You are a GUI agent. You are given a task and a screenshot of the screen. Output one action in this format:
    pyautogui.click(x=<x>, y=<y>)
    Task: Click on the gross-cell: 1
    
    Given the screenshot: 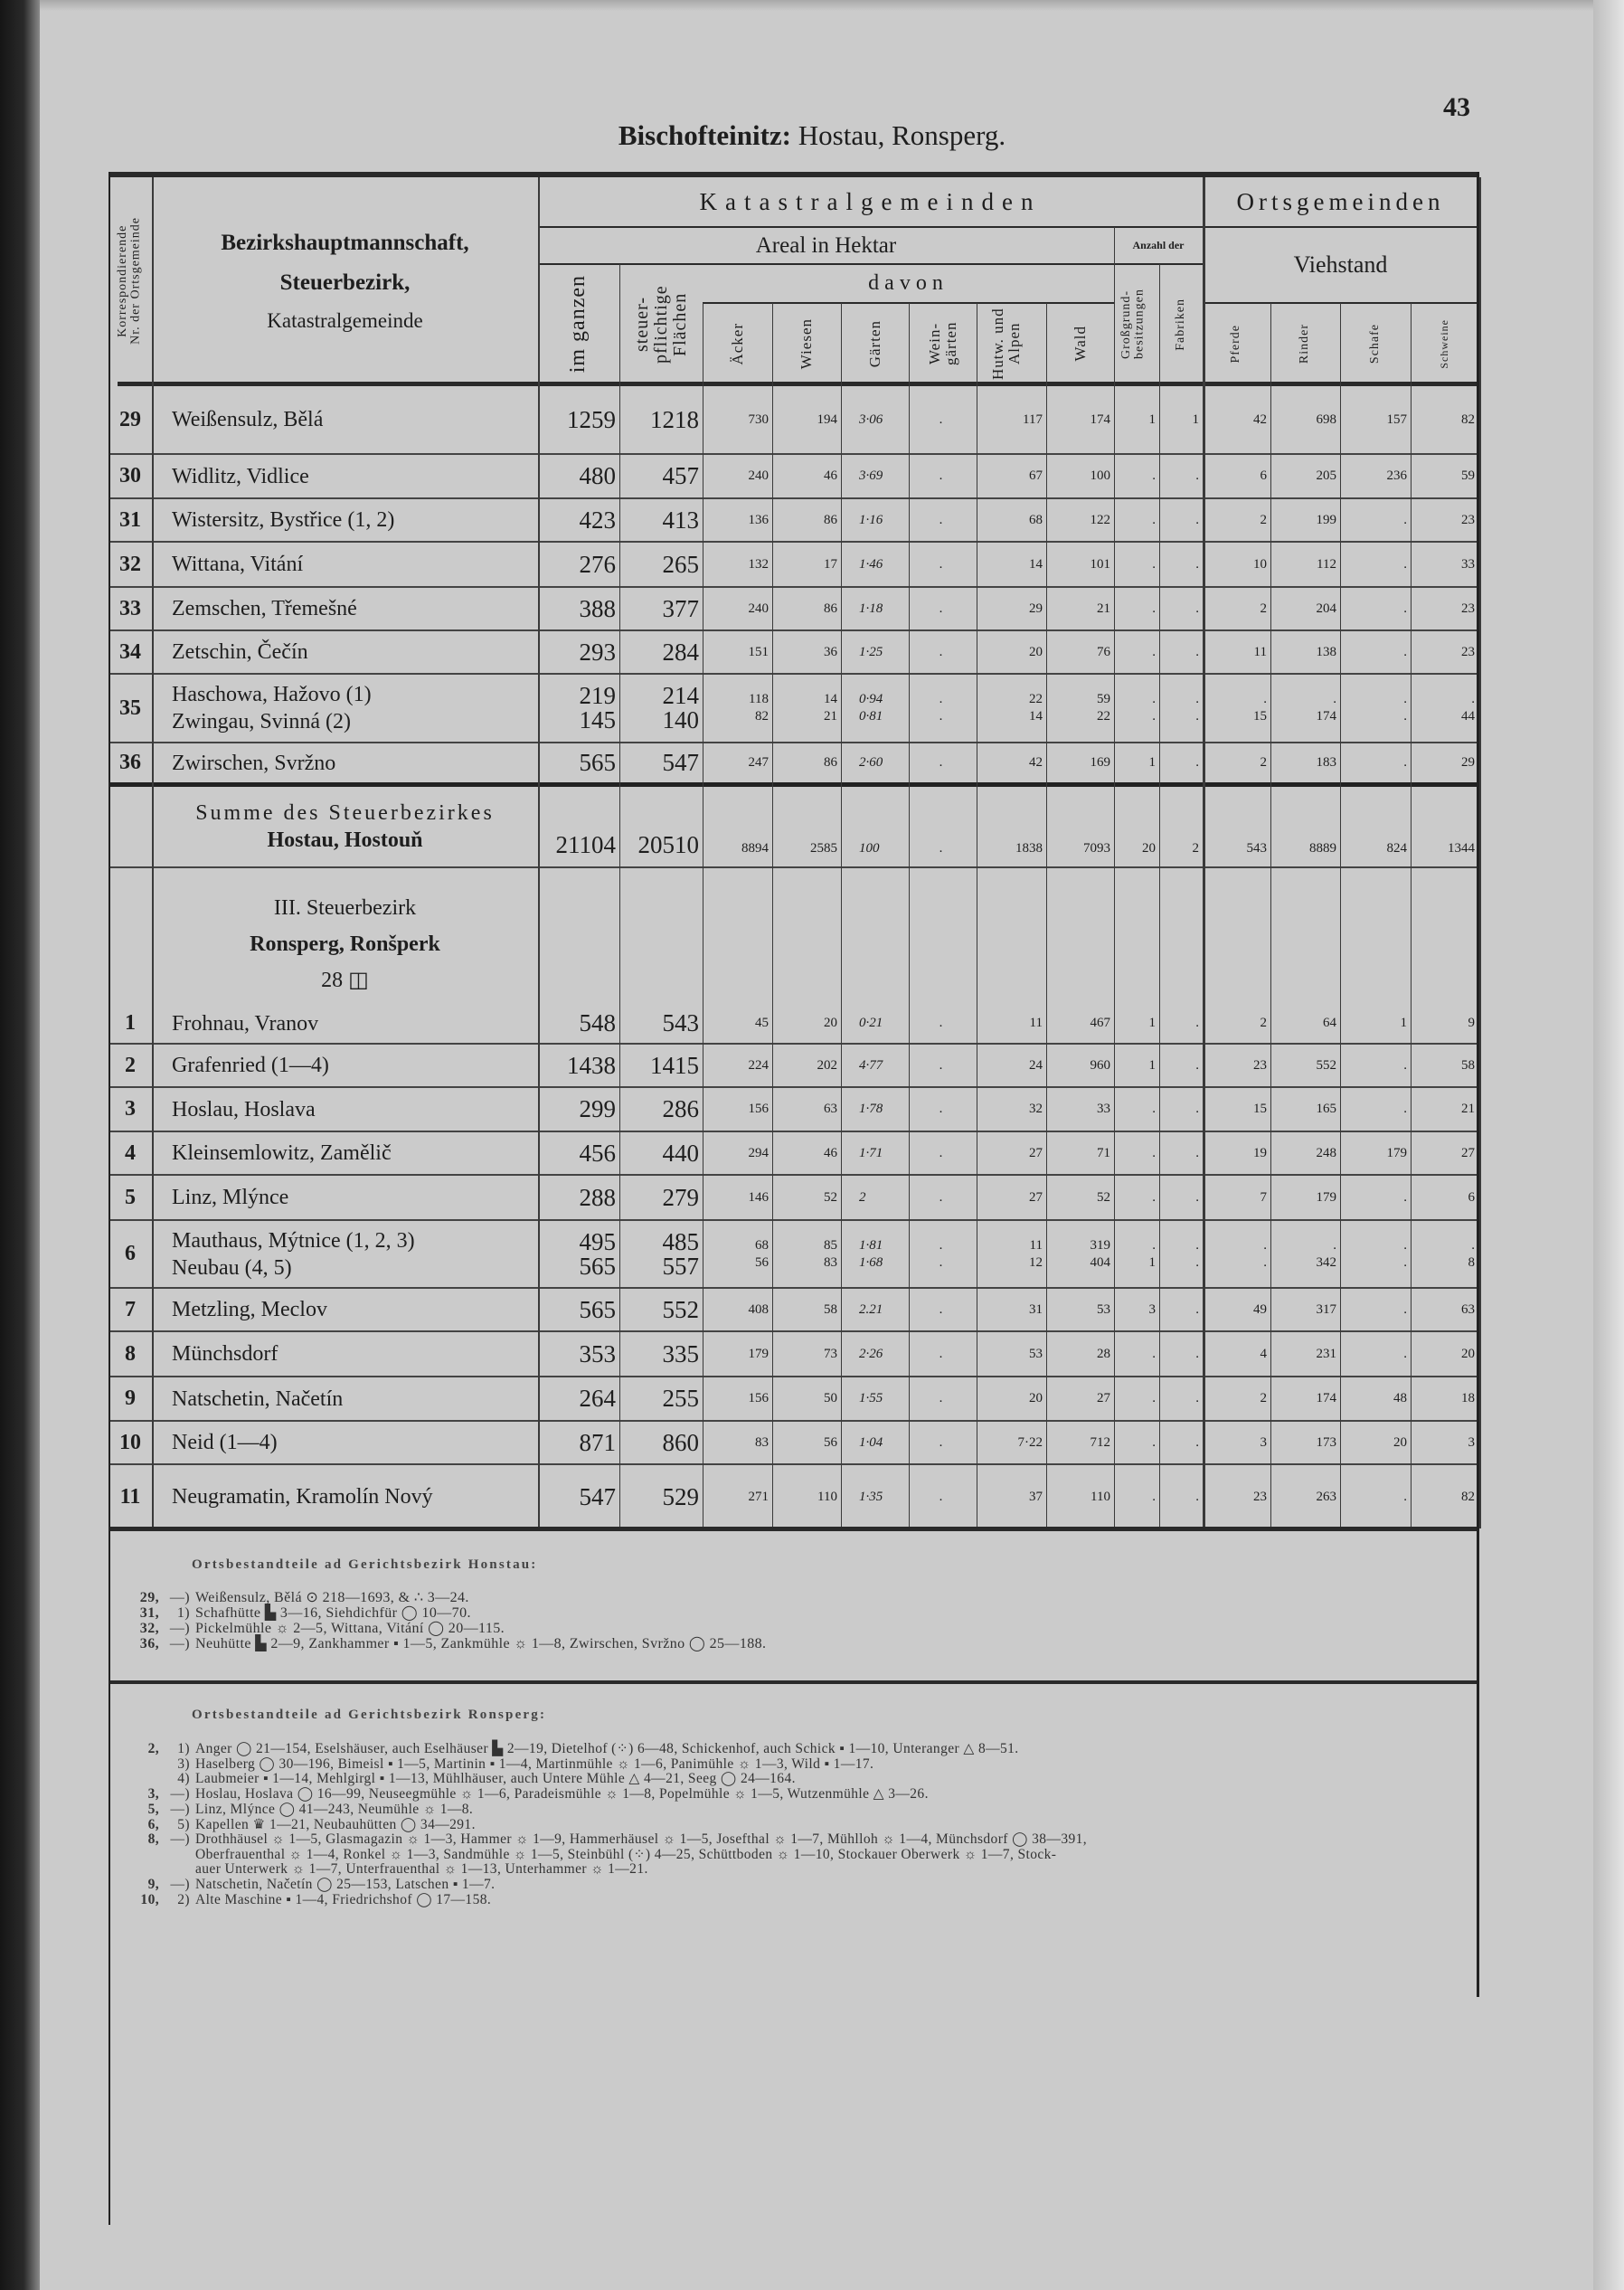 What is the action you would take?
    pyautogui.click(x=1136, y=1065)
    